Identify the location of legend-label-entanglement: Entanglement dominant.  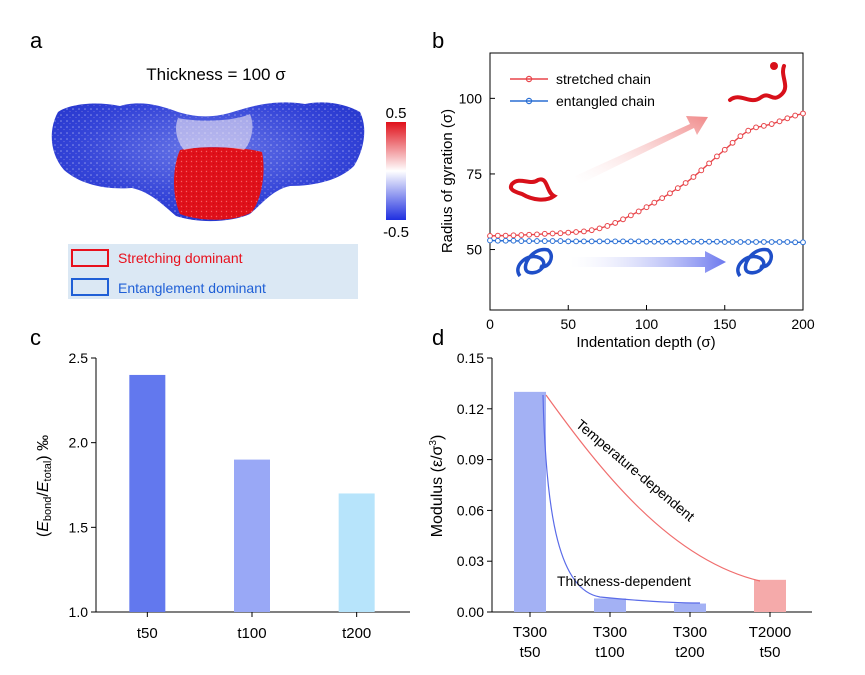
(192, 288).